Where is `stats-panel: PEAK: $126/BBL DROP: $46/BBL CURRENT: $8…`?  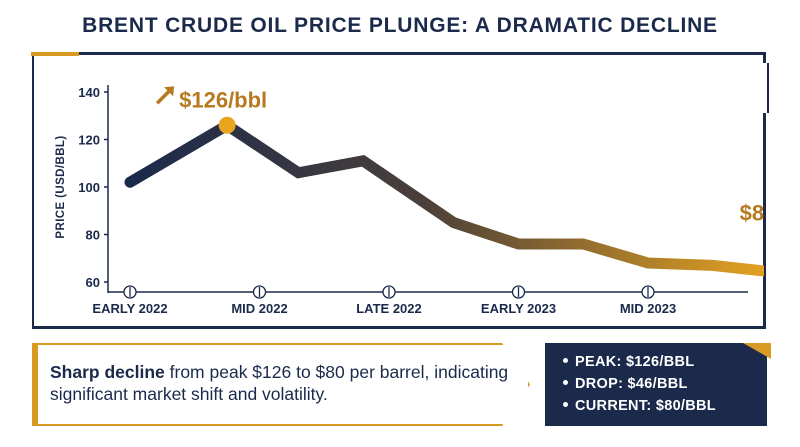
stats-panel: PEAK: $126/BBL DROP: $46/BBL CURRENT: $8… is located at coordinates (656, 384).